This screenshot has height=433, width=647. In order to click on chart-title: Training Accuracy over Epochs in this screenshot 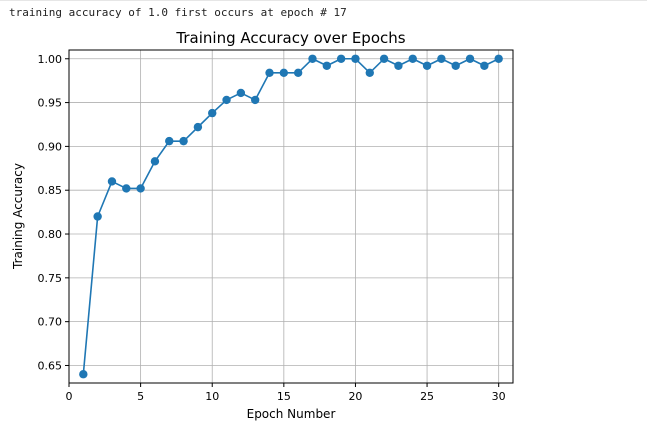, I will do `click(290, 38)`.